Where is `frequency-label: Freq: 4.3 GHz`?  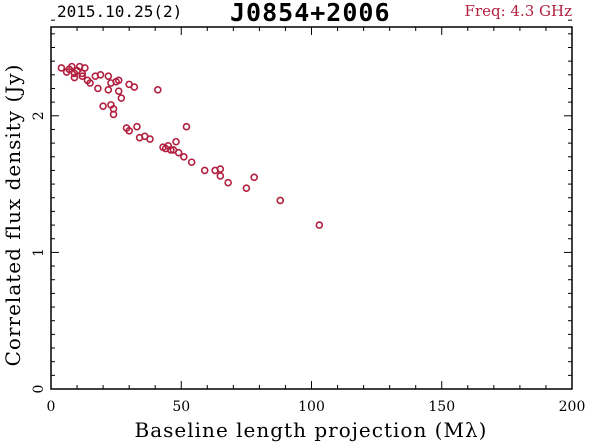
frequency-label: Freq: 4.3 GHz is located at coordinates (518, 11).